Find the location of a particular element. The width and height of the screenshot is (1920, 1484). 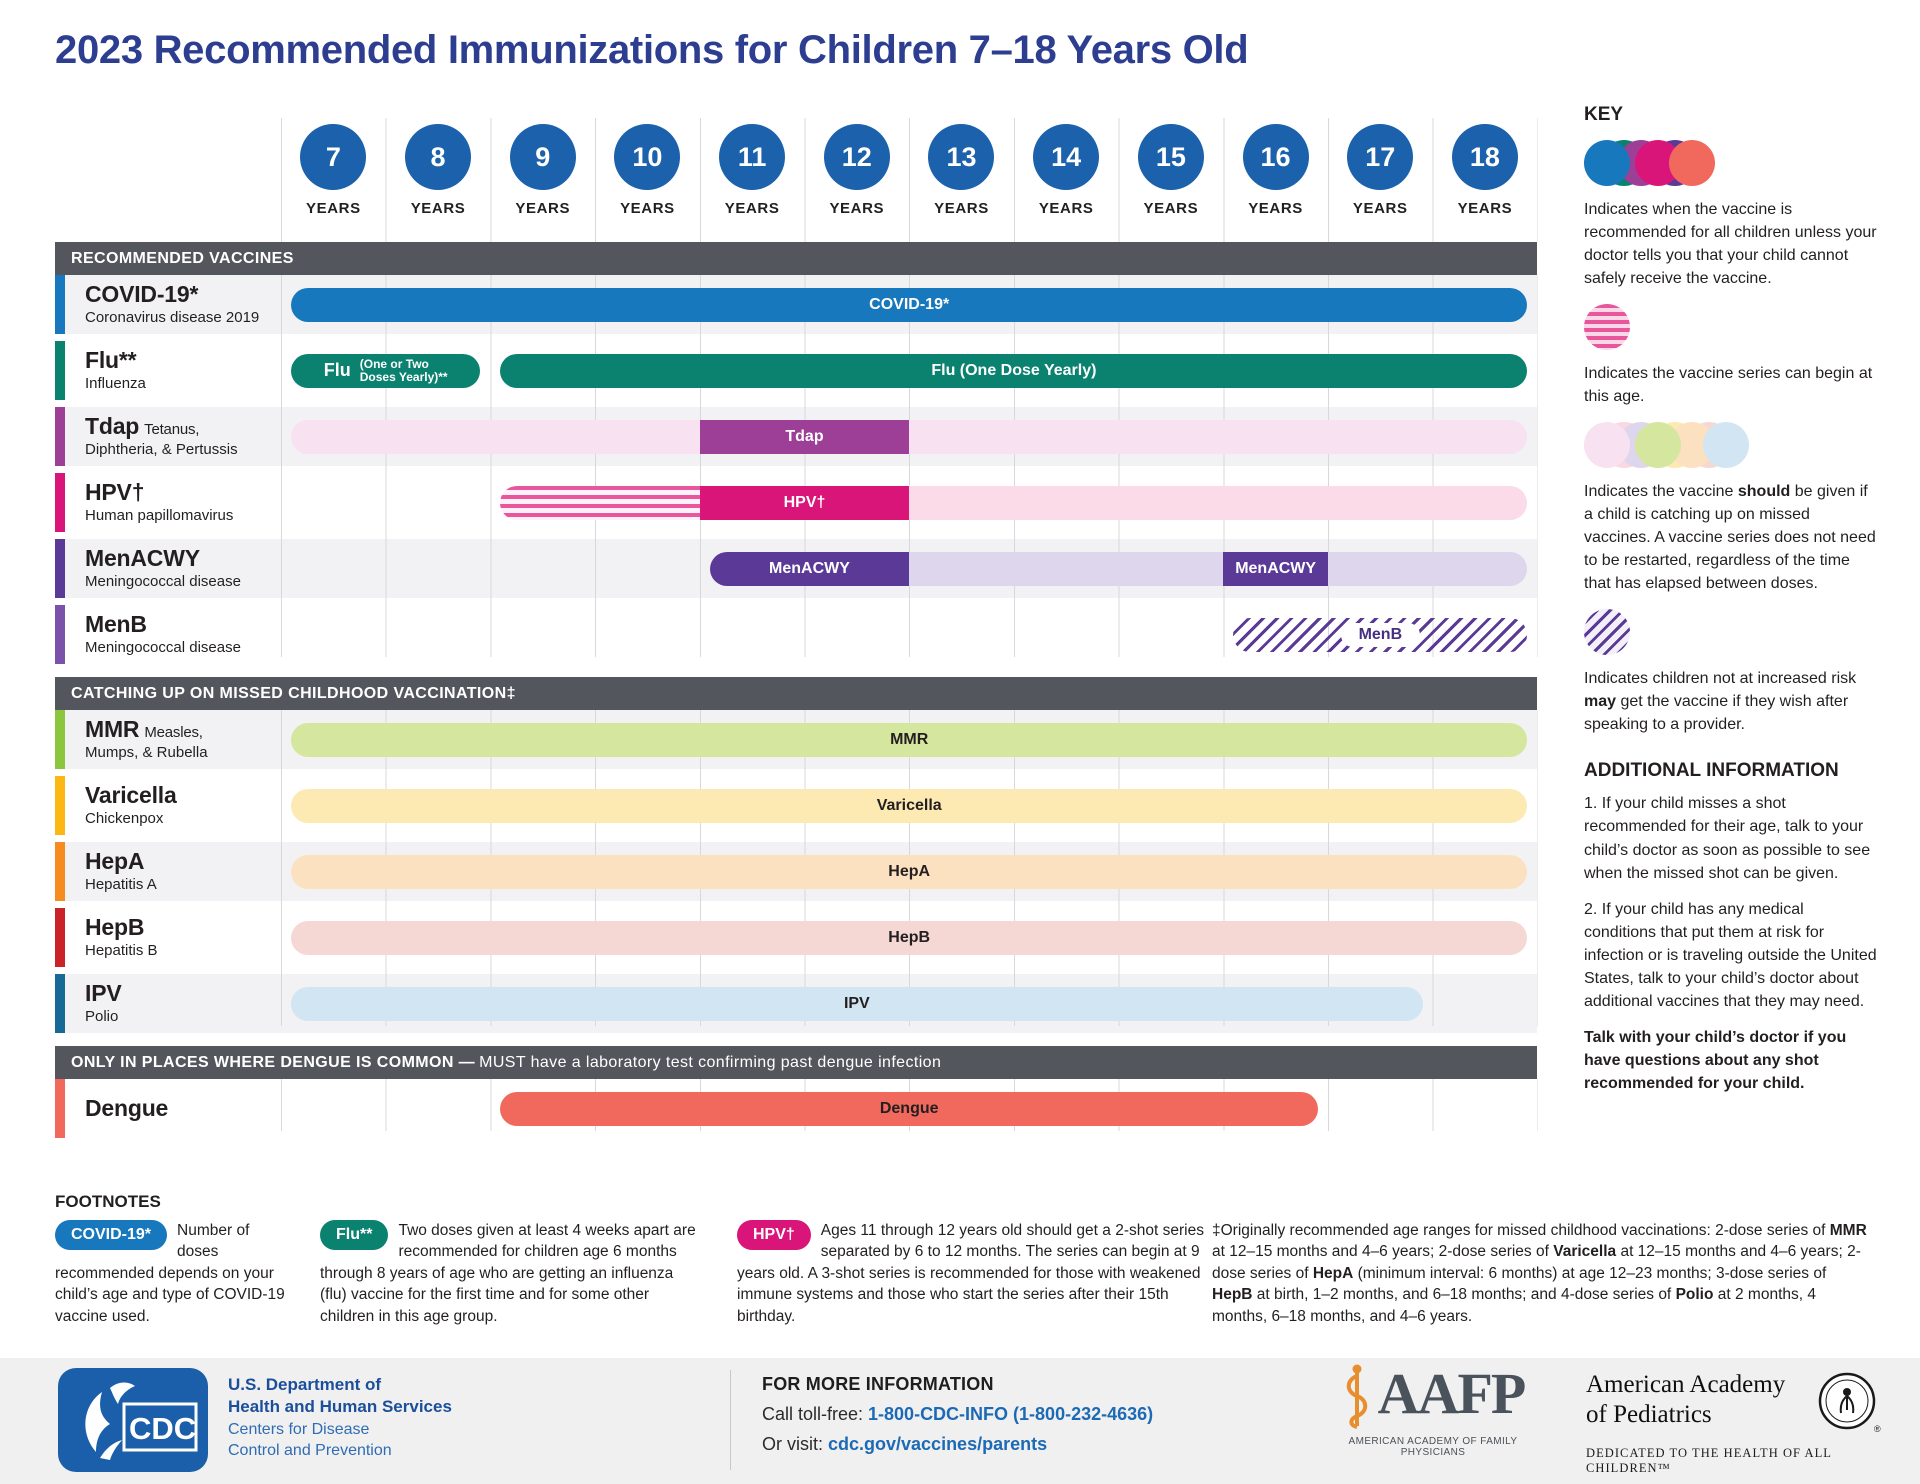

aap-emblem-icon: ® is located at coordinates (1849, 1403).